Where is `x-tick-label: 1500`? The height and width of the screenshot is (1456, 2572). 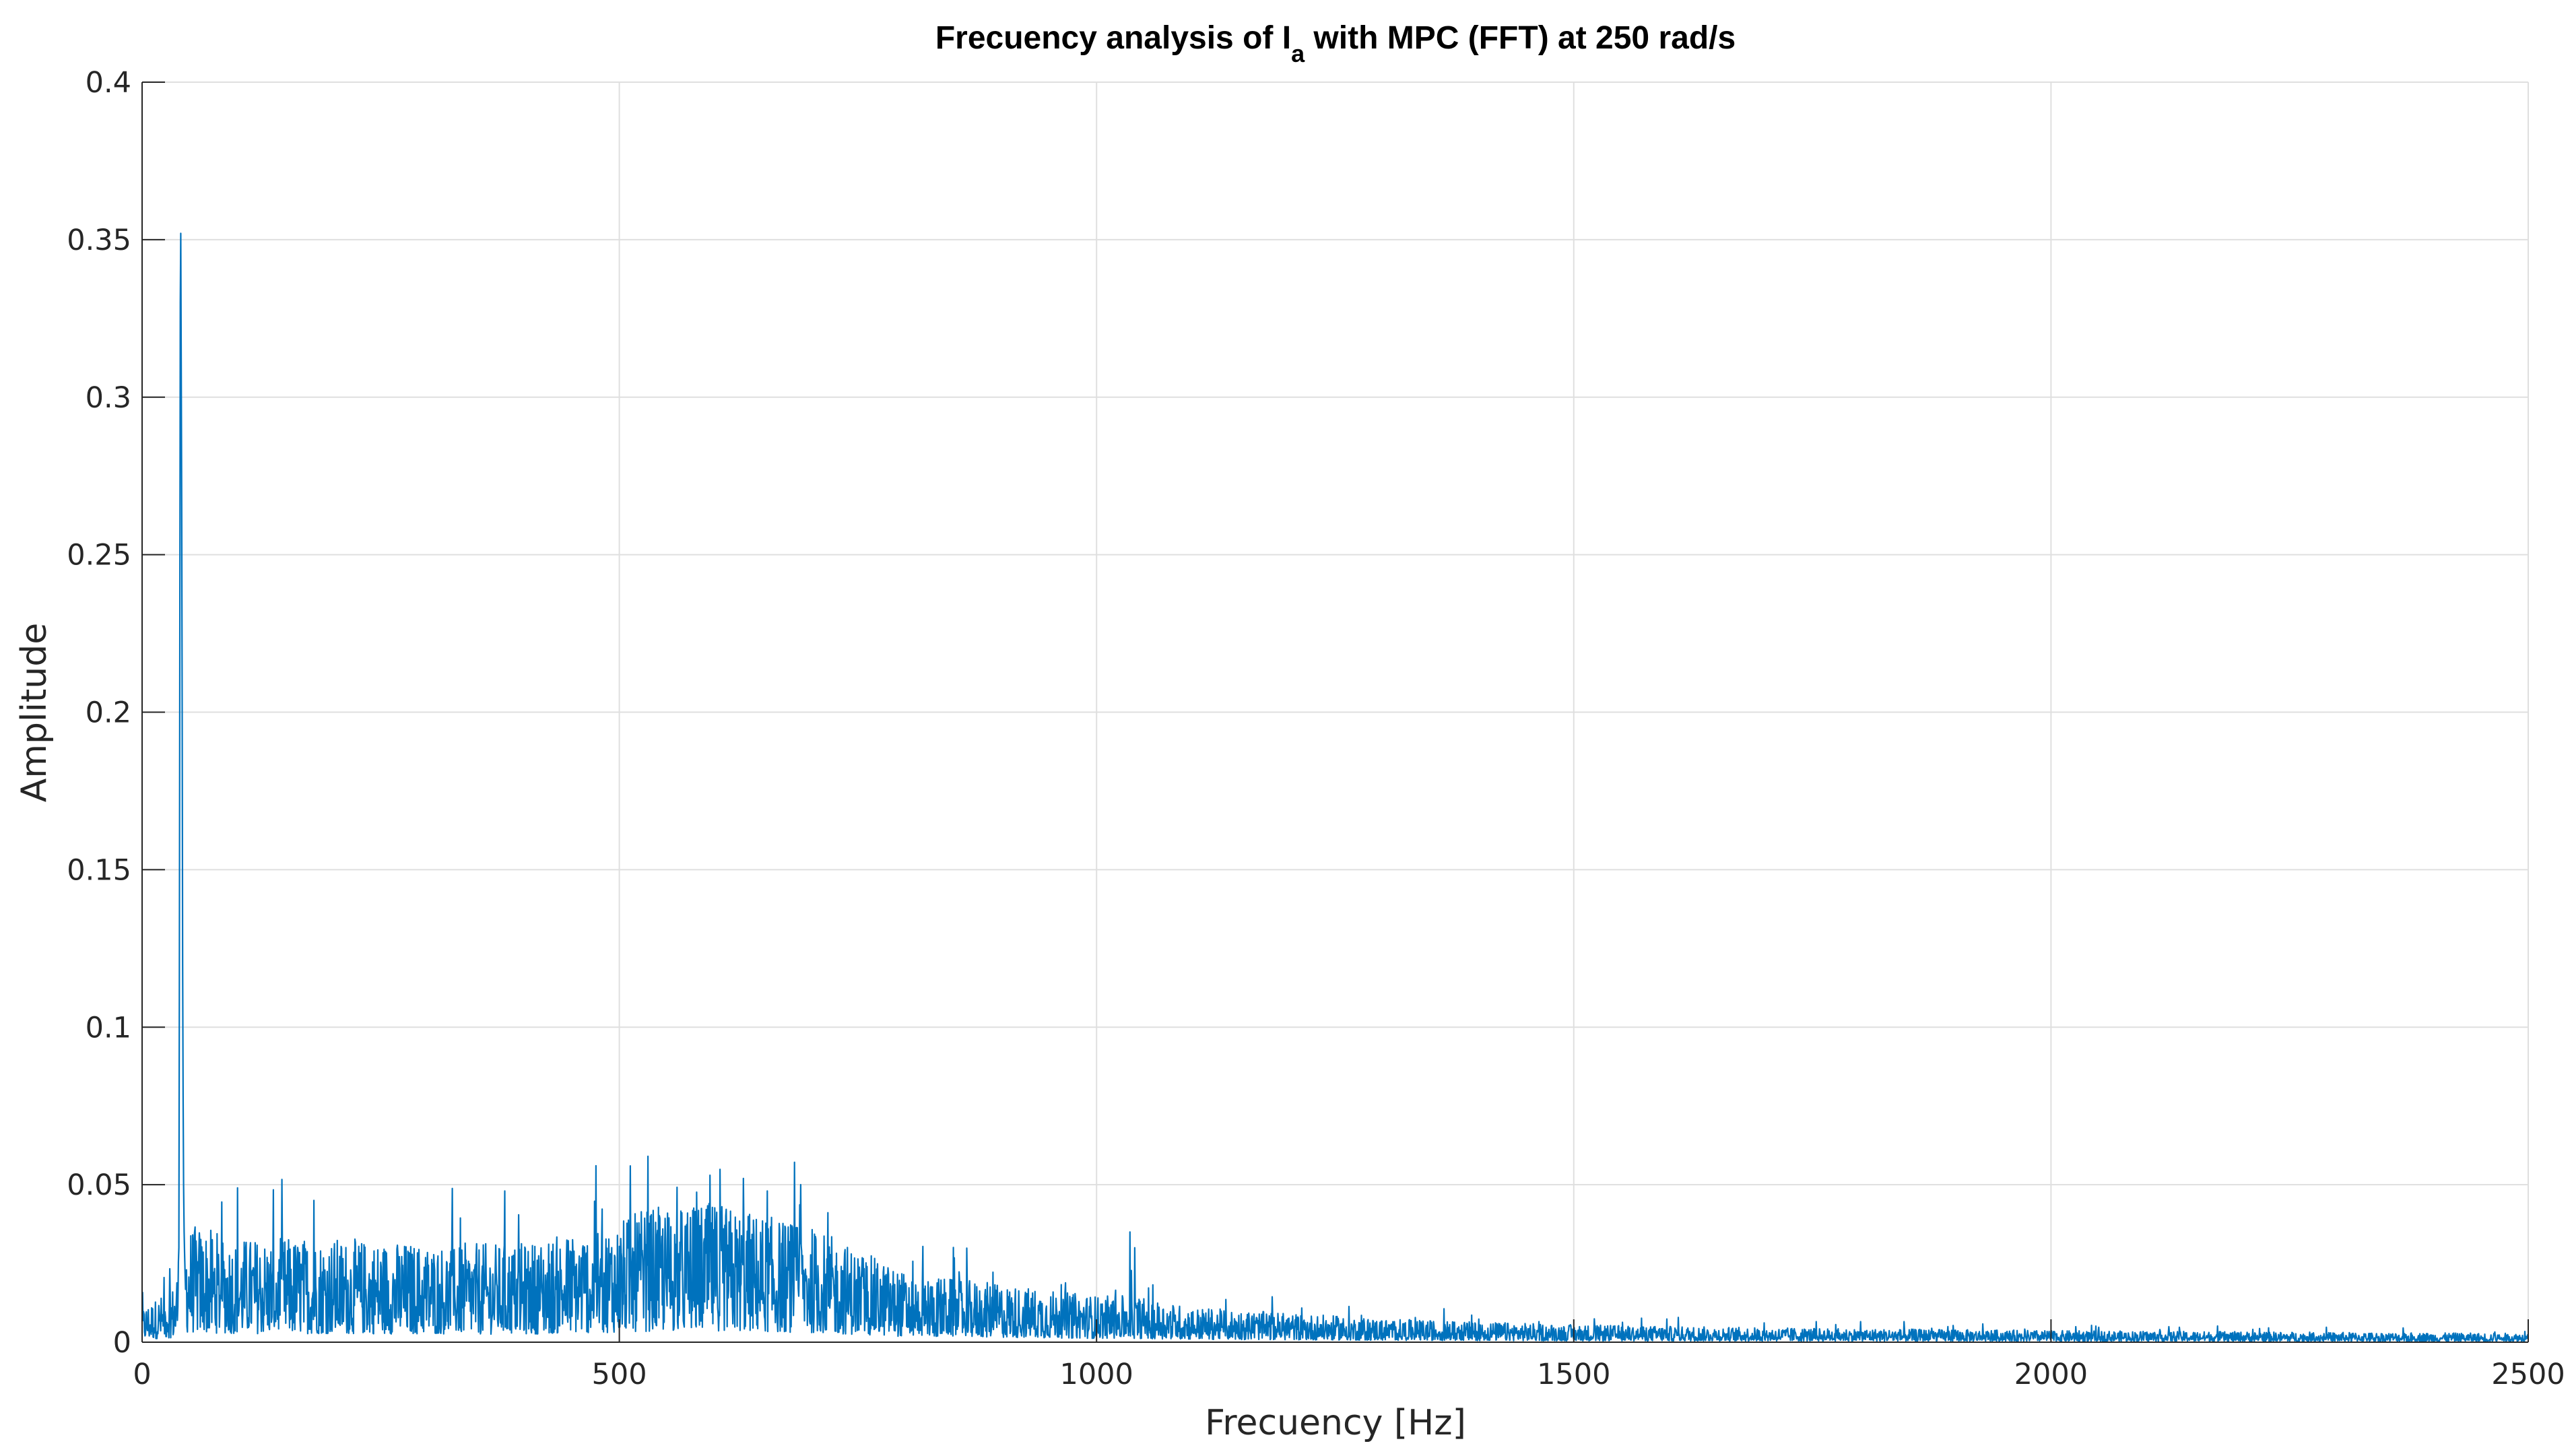
x-tick-label: 1500 is located at coordinates (1574, 1374).